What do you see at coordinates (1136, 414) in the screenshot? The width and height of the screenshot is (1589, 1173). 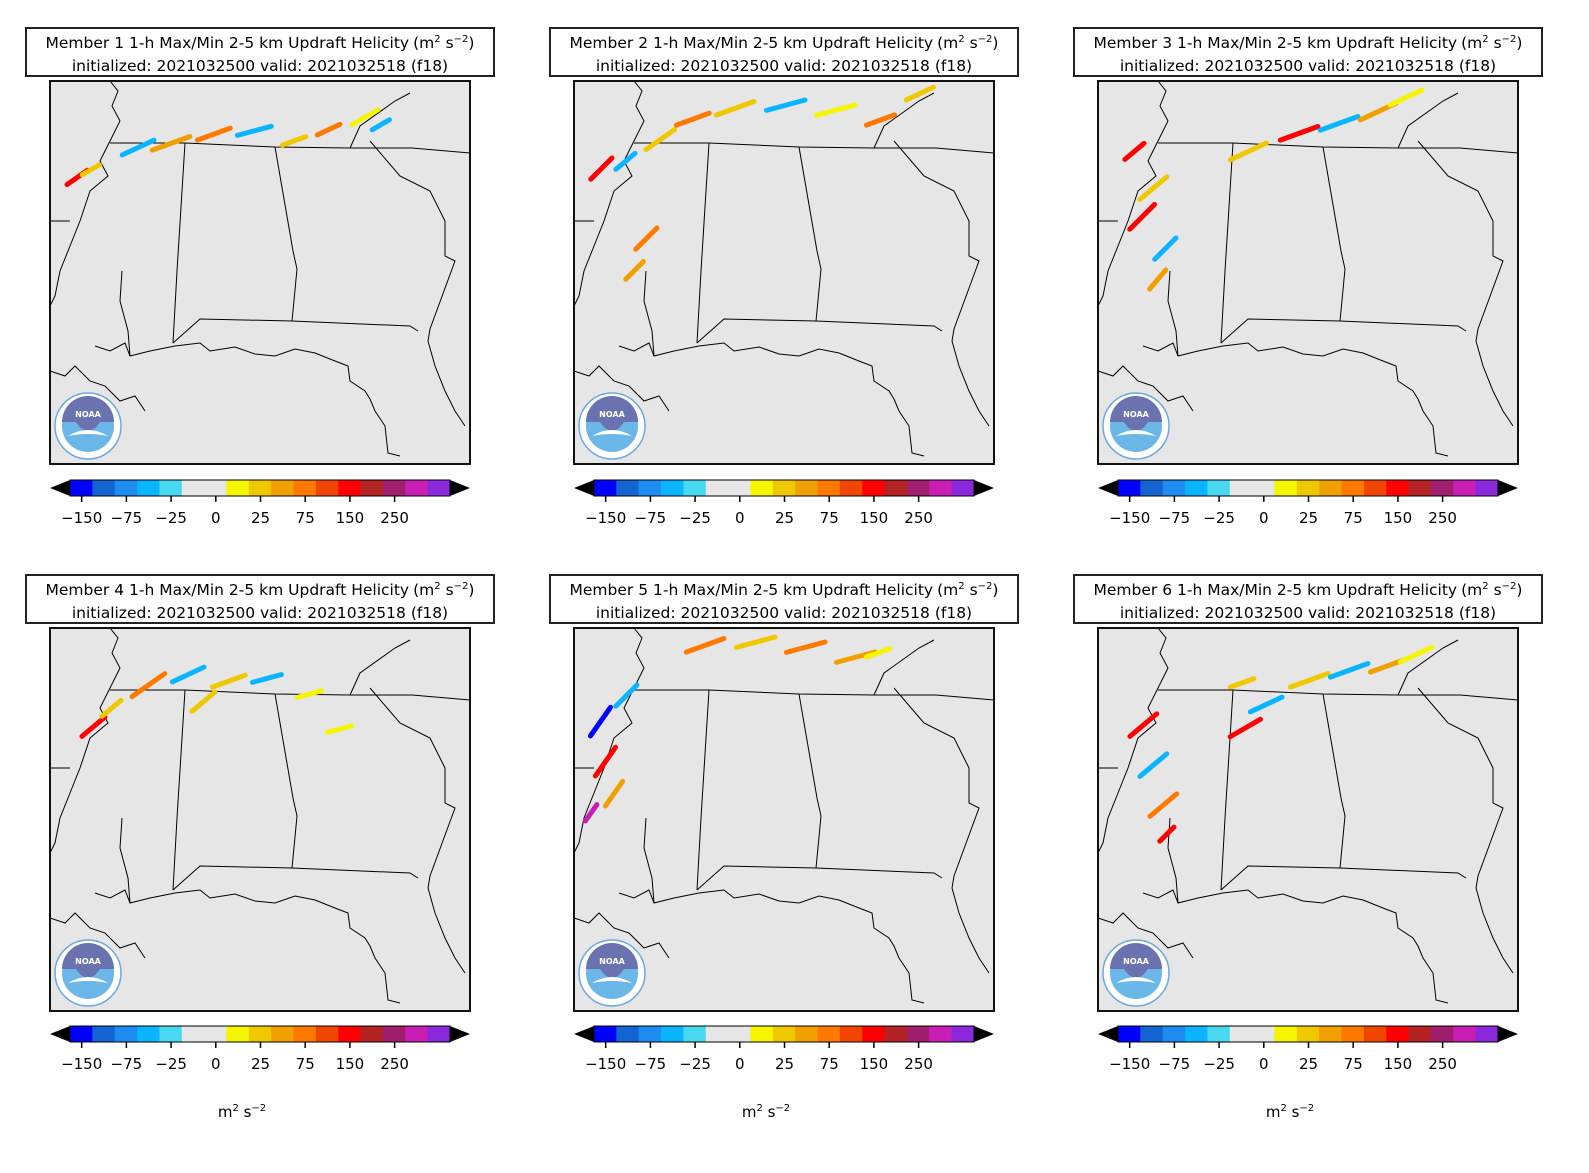 I see `noaa-logo-text: NOAA` at bounding box center [1136, 414].